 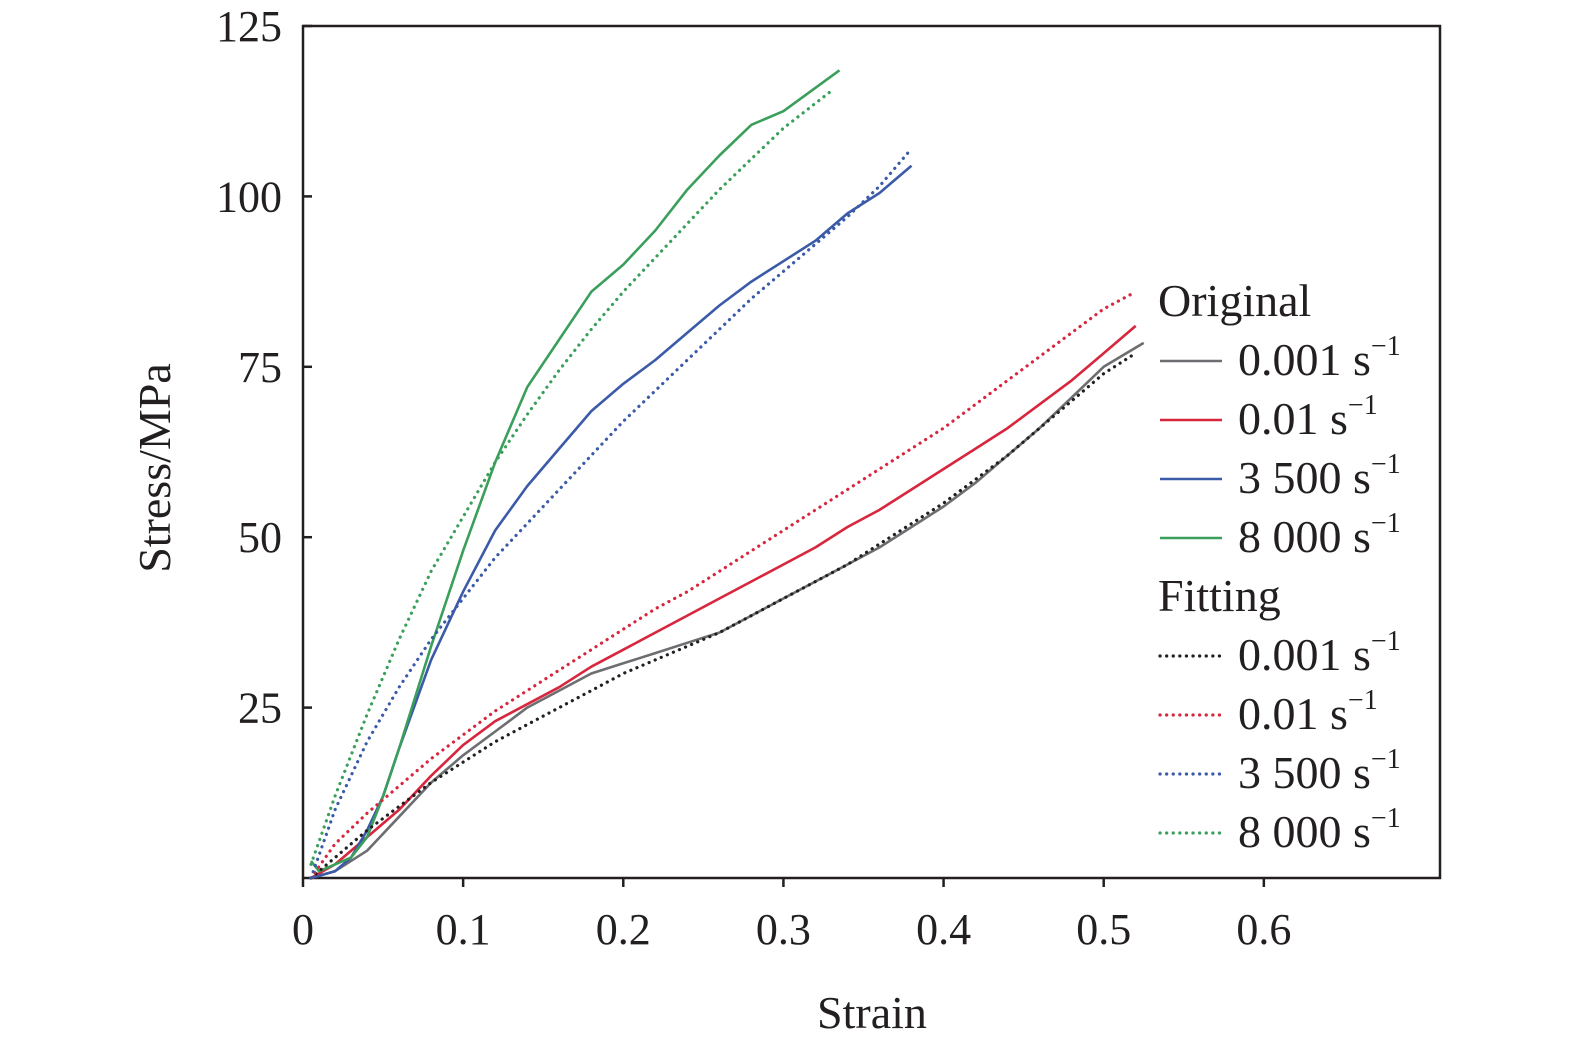 What do you see at coordinates (303, 929) in the screenshot?
I see `x-tick-label: 0` at bounding box center [303, 929].